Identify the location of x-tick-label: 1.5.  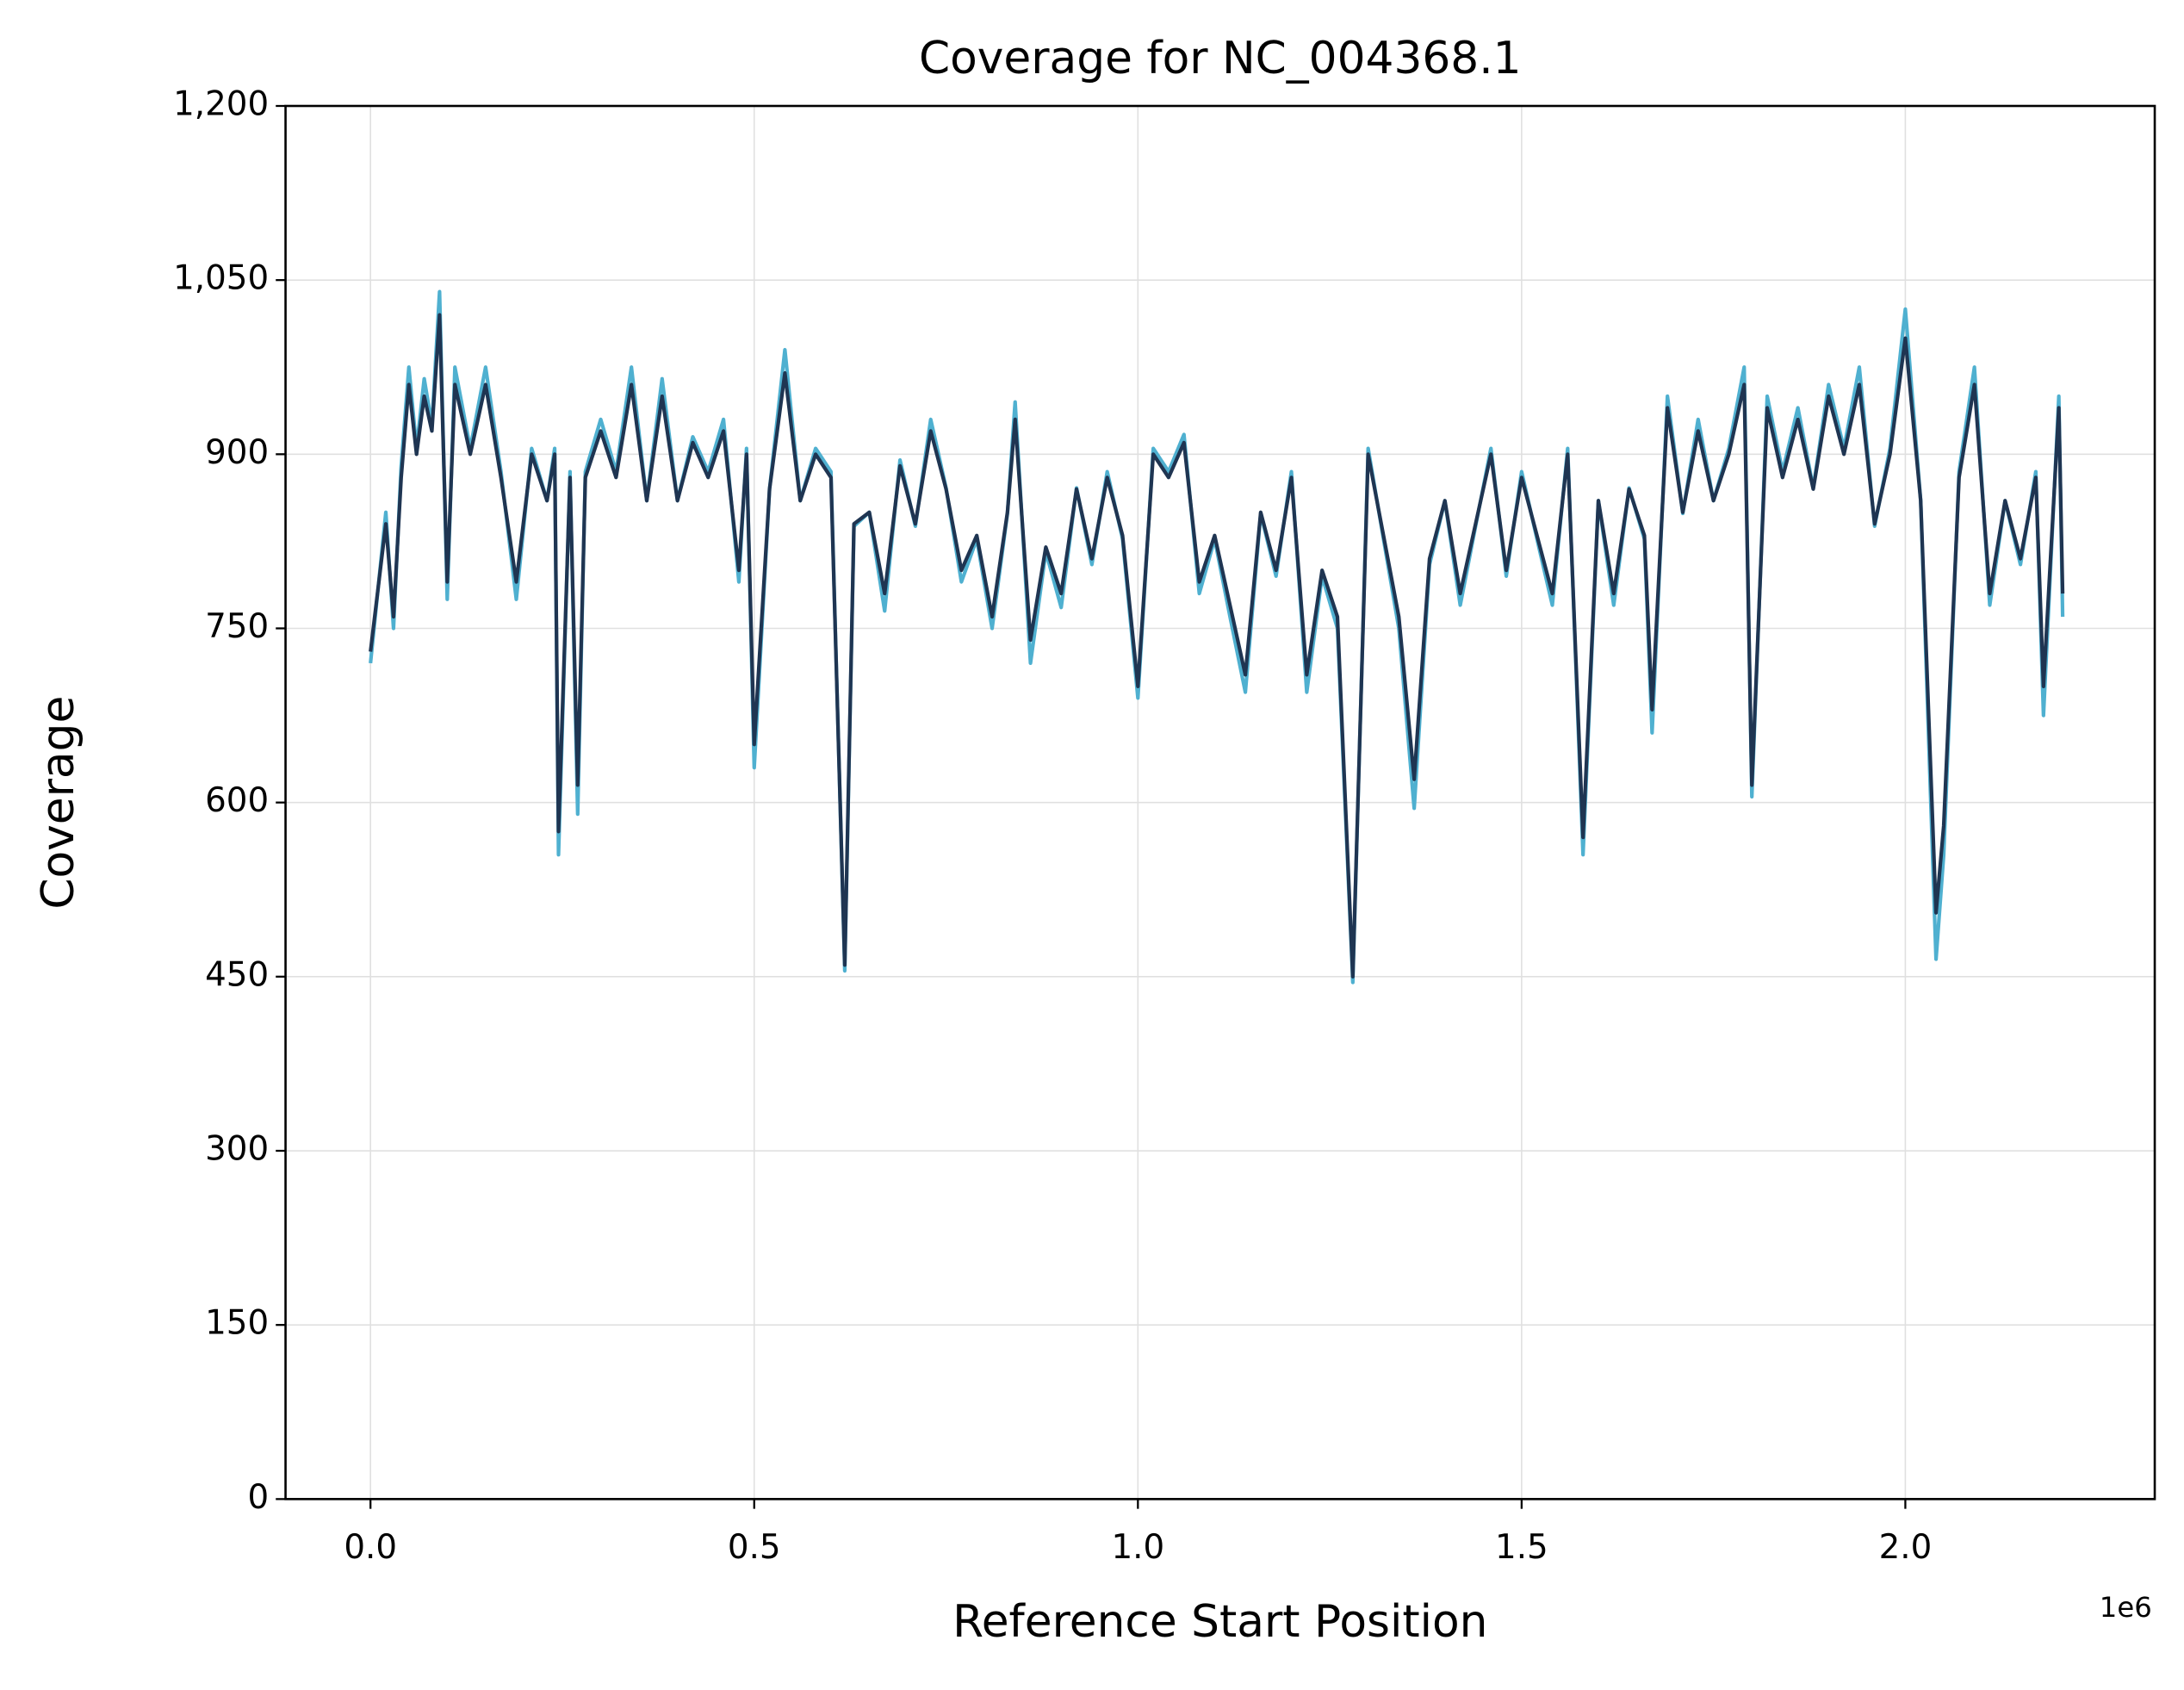
(1521, 1547).